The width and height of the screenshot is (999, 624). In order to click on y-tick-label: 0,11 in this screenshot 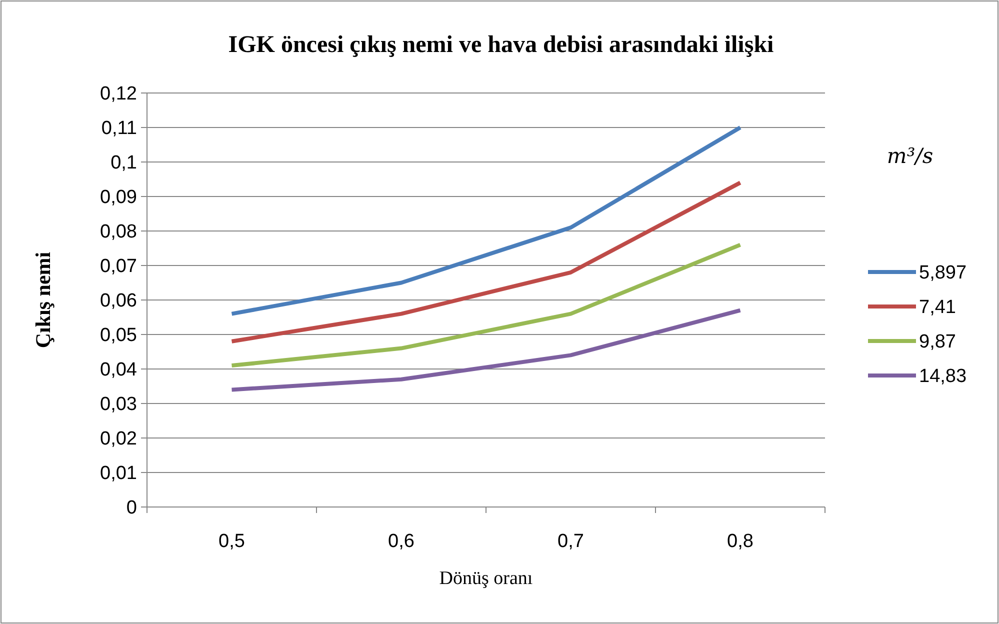, I will do `click(119, 129)`.